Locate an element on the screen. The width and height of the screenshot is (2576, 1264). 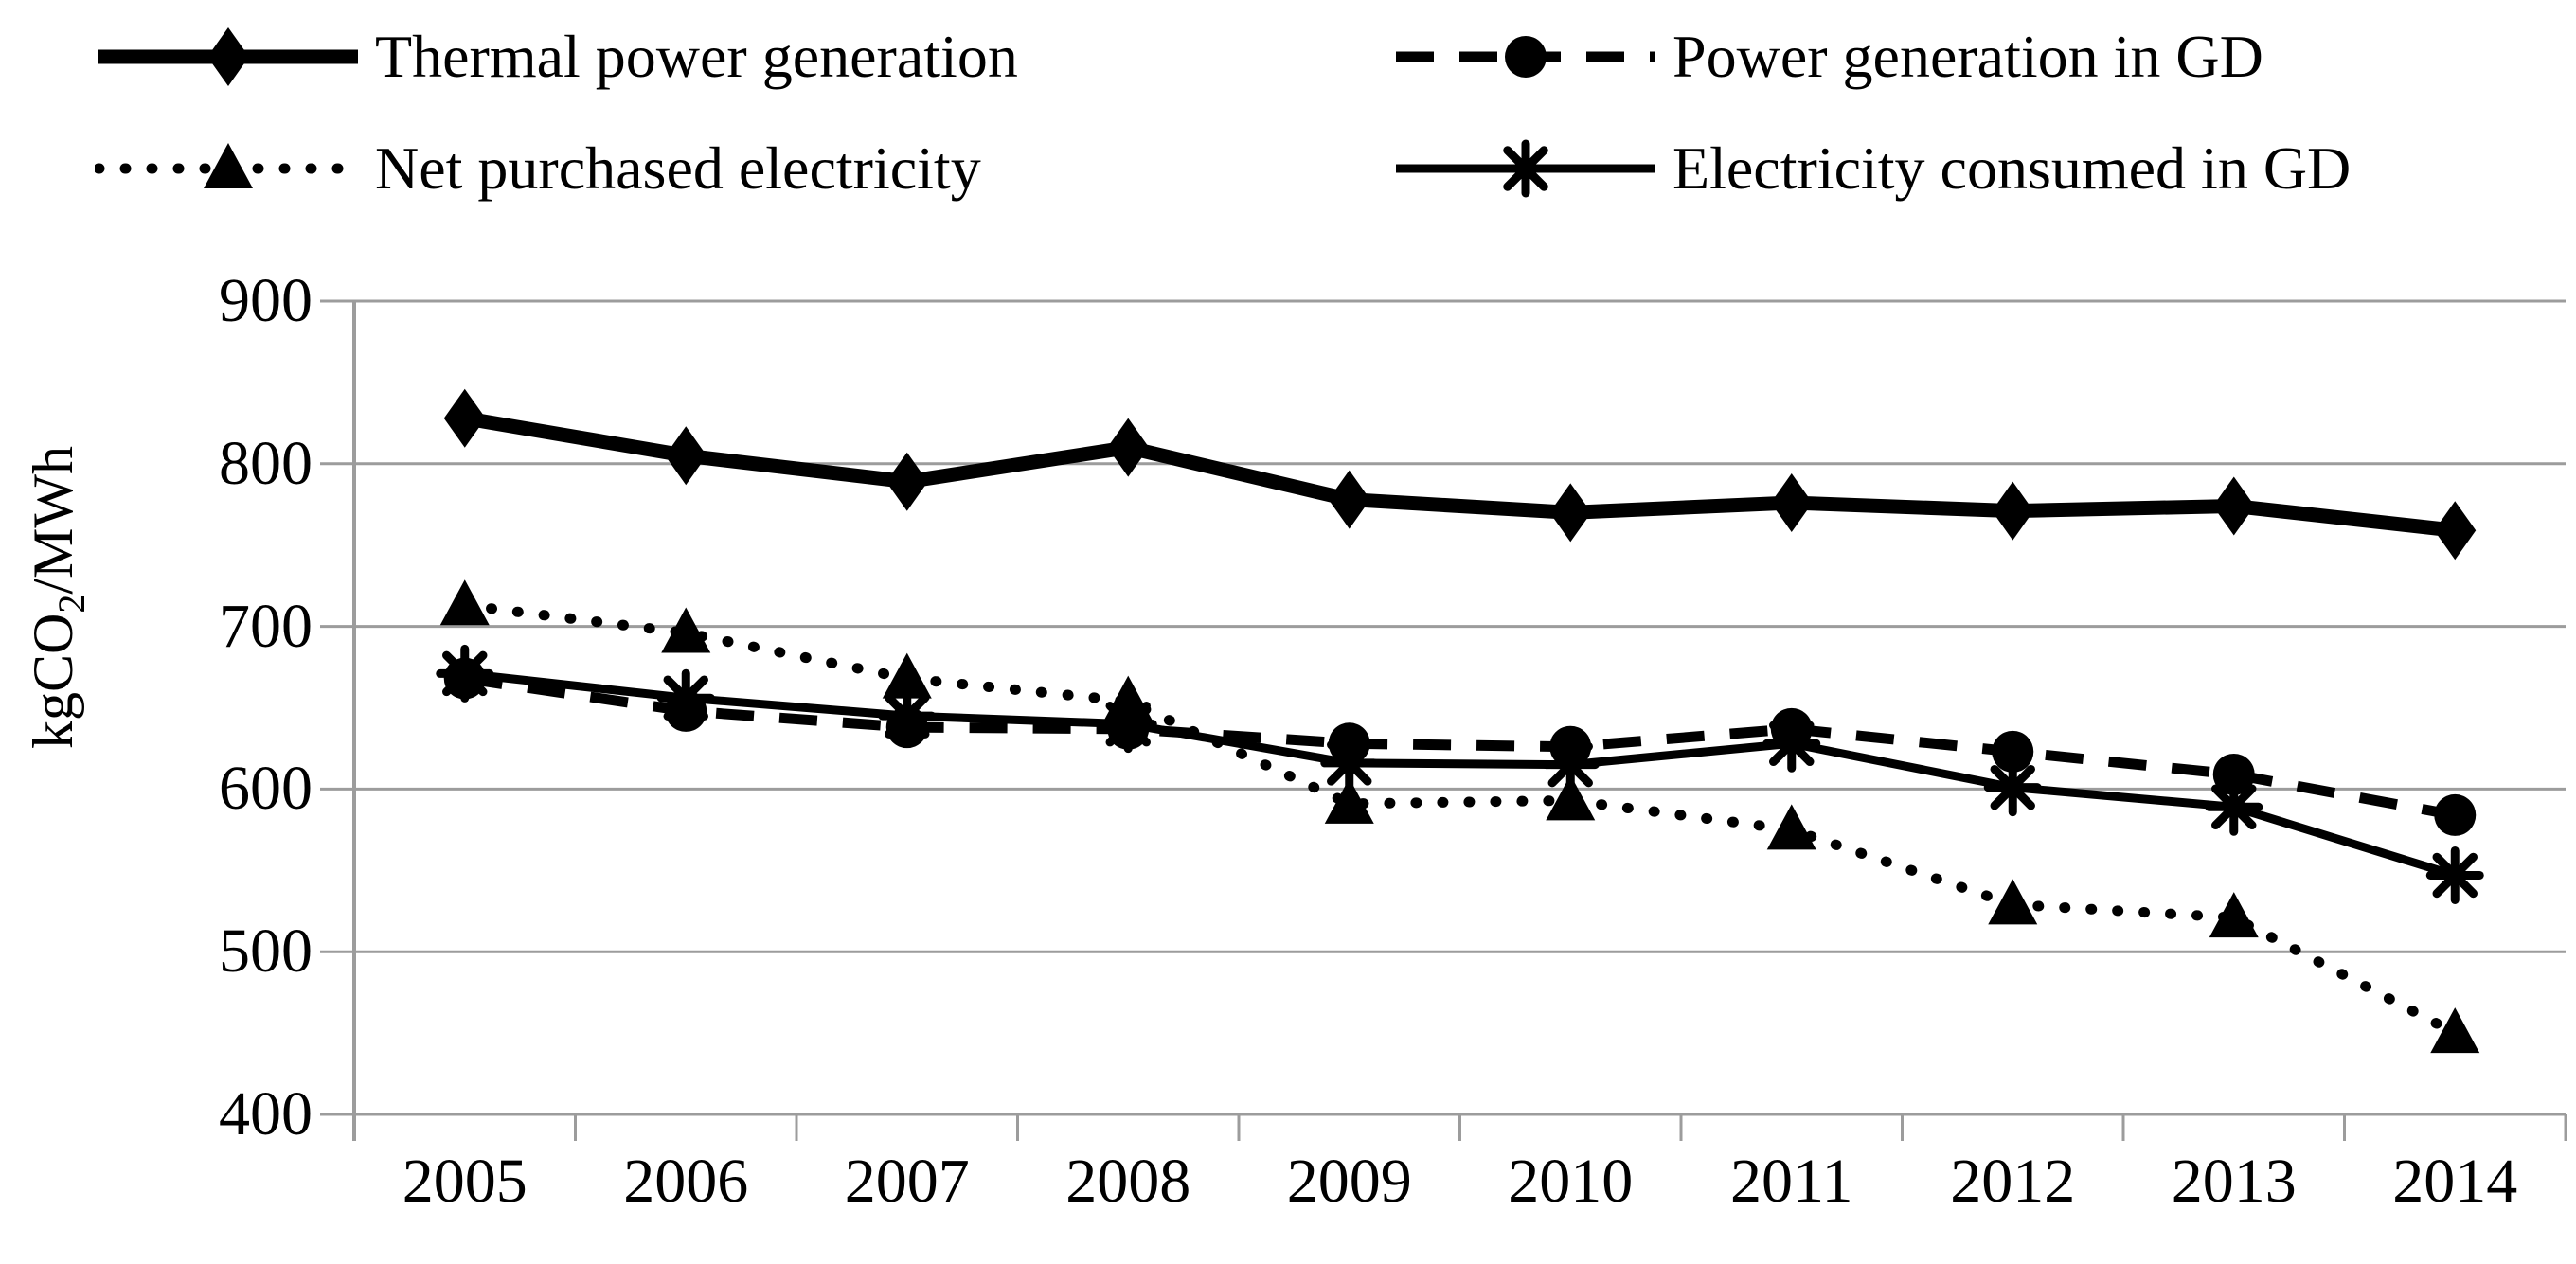
y-tick-label: 500 is located at coordinates (266, 952).